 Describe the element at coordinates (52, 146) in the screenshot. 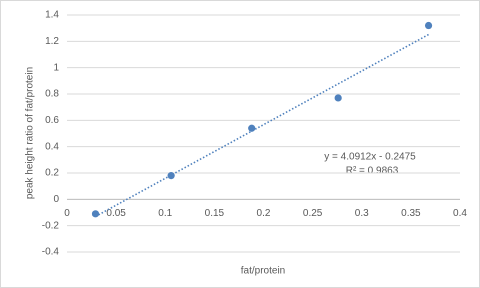

I see `y-tick-label: 0.4` at that location.